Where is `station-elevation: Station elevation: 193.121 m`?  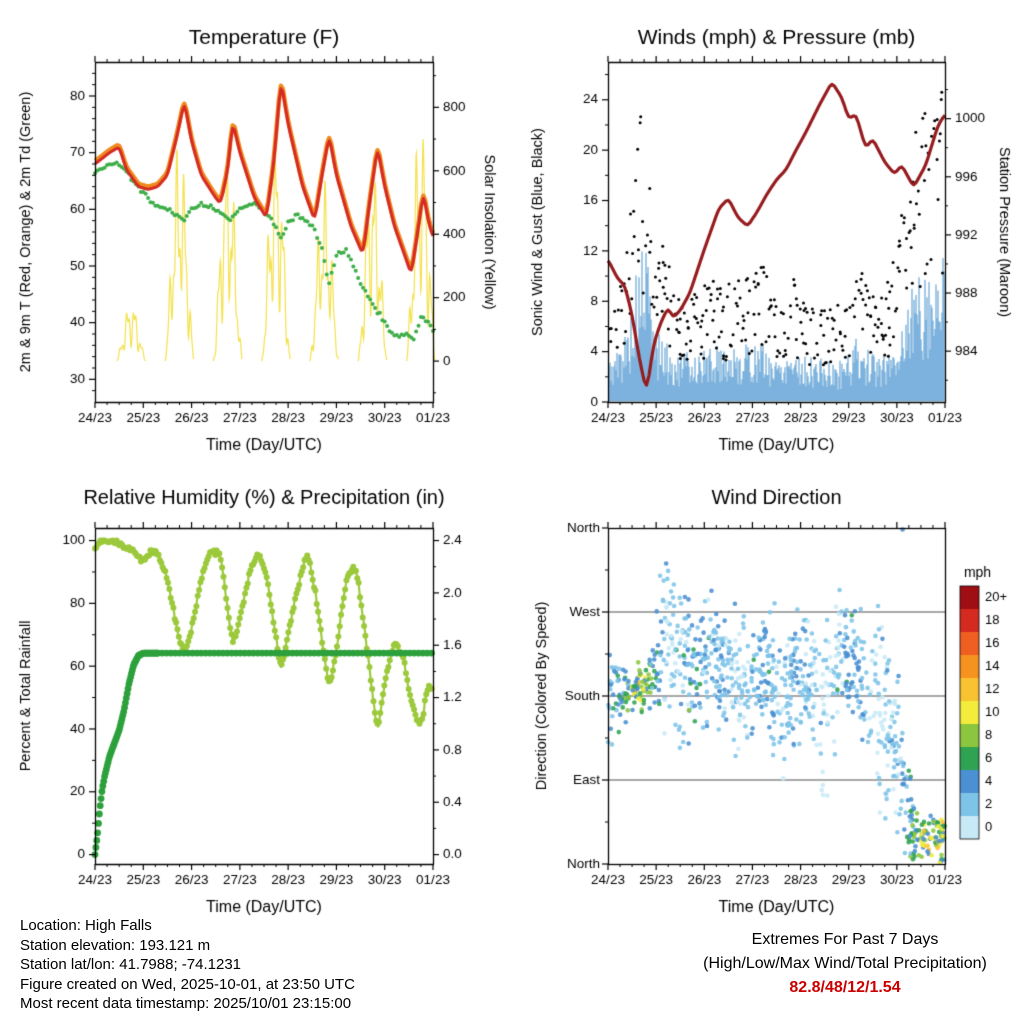
station-elevation: Station elevation: 193.121 m is located at coordinates (115, 945).